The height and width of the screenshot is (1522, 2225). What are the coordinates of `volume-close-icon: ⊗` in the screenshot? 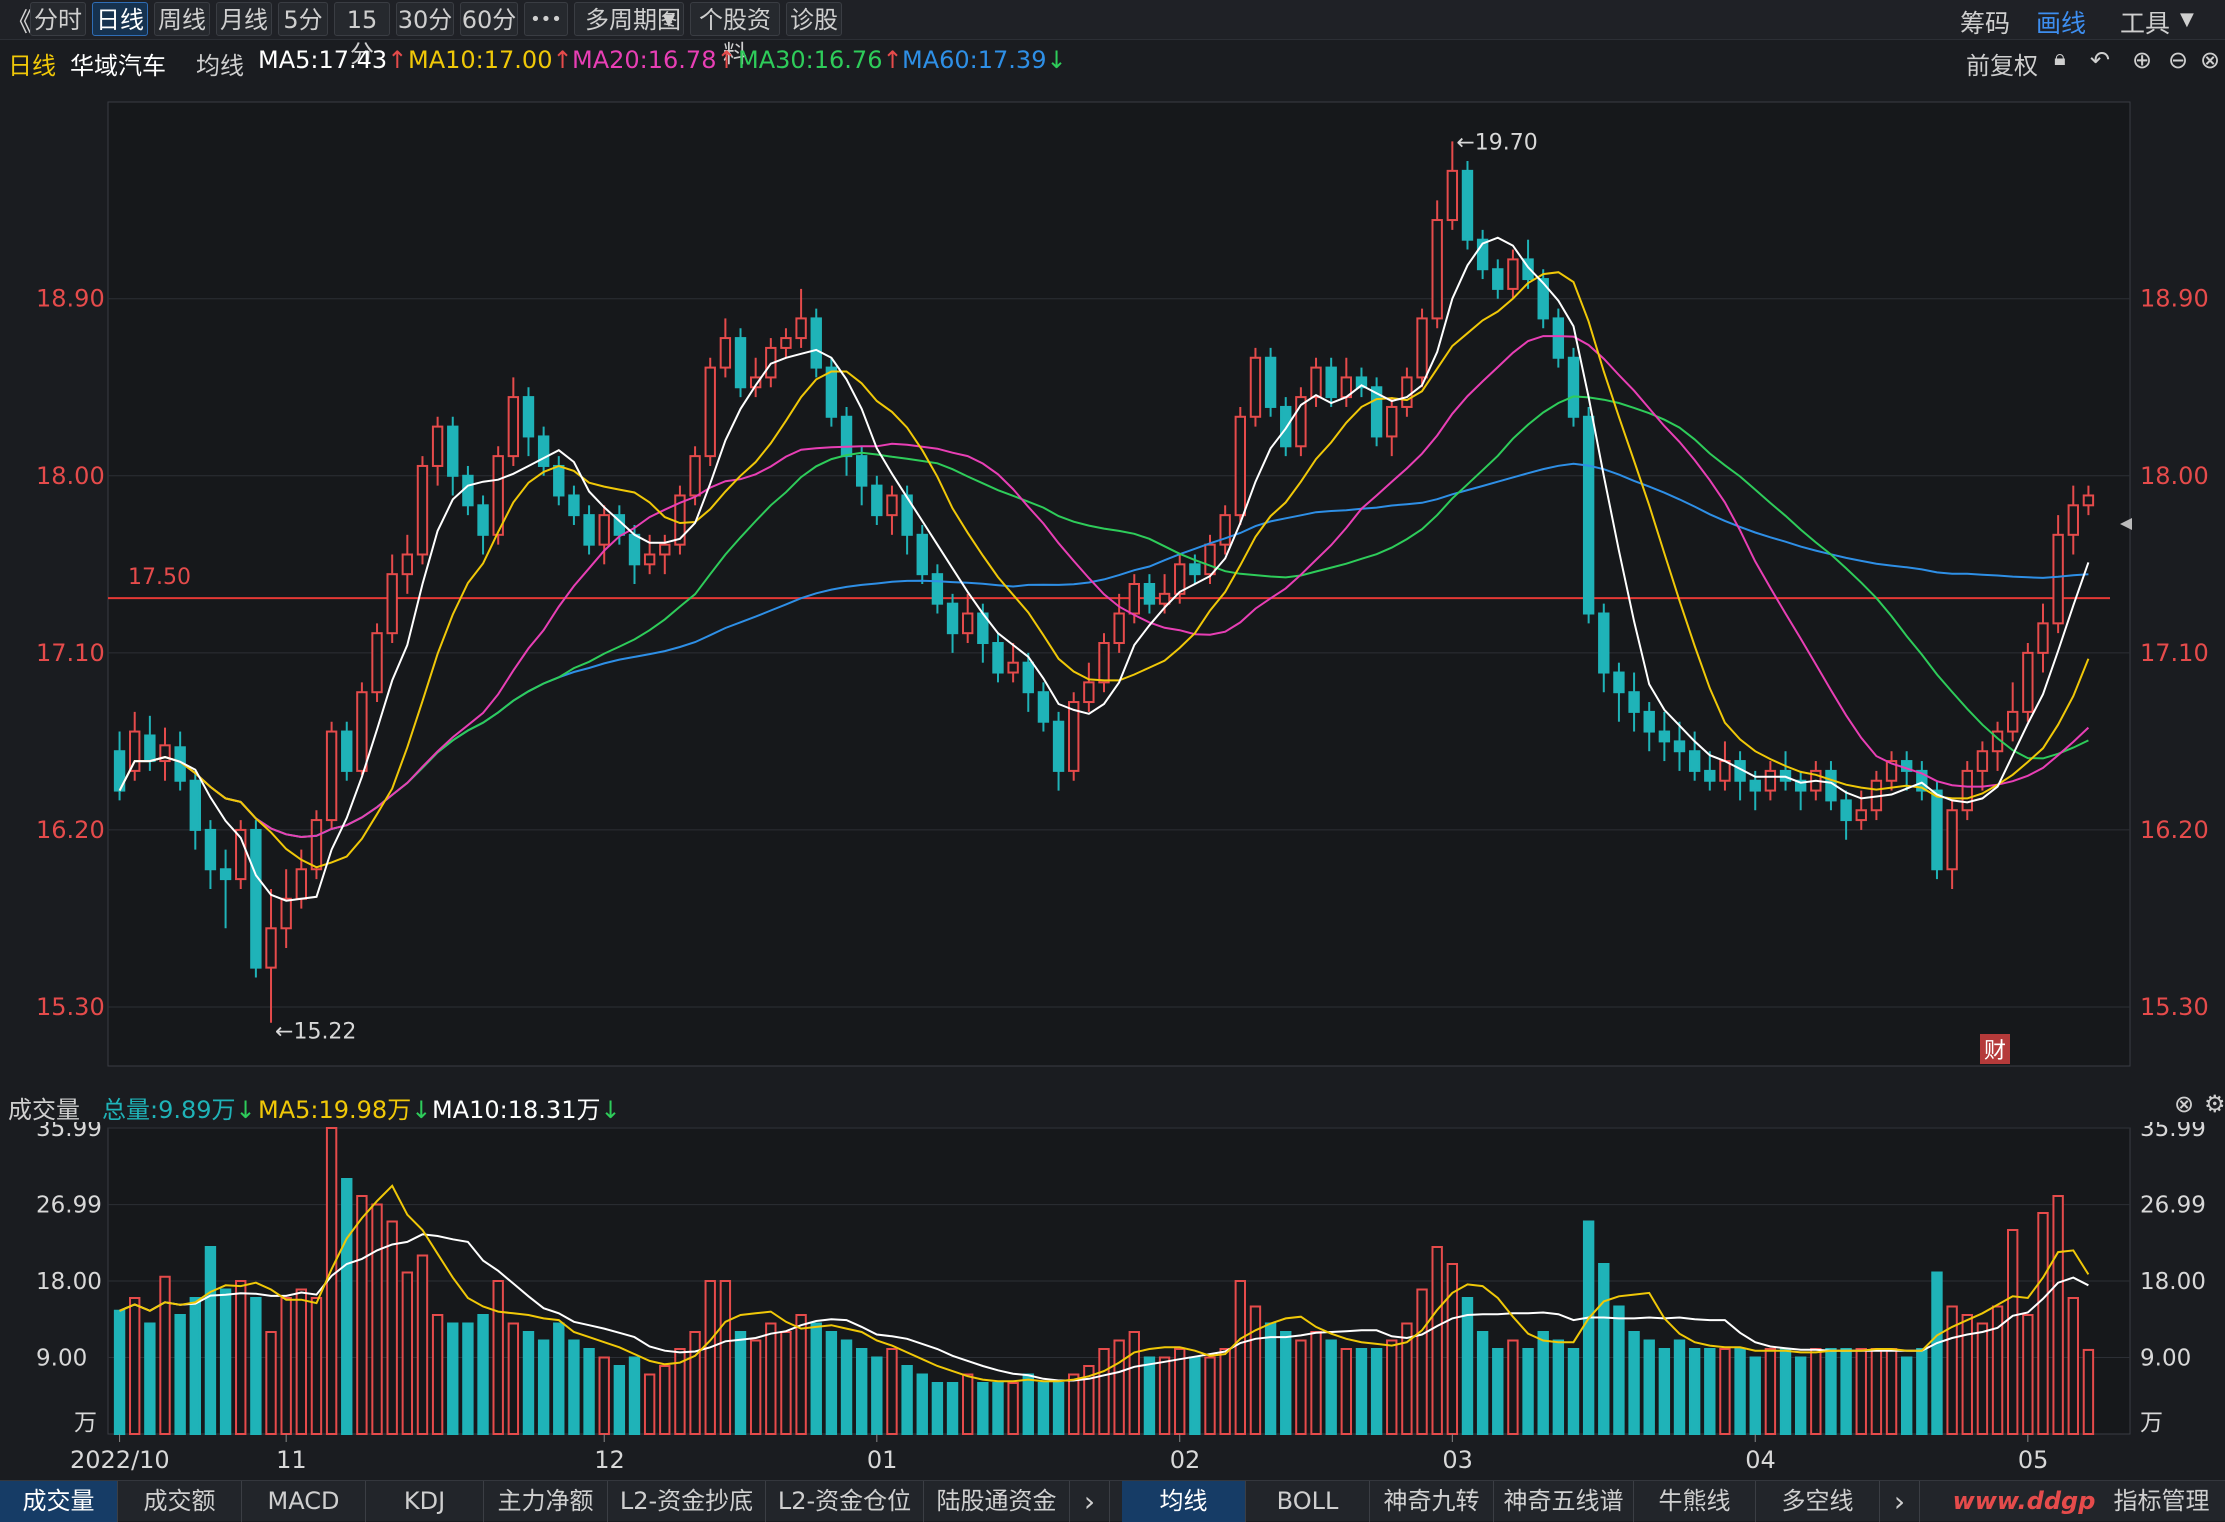 It's located at (2184, 1104).